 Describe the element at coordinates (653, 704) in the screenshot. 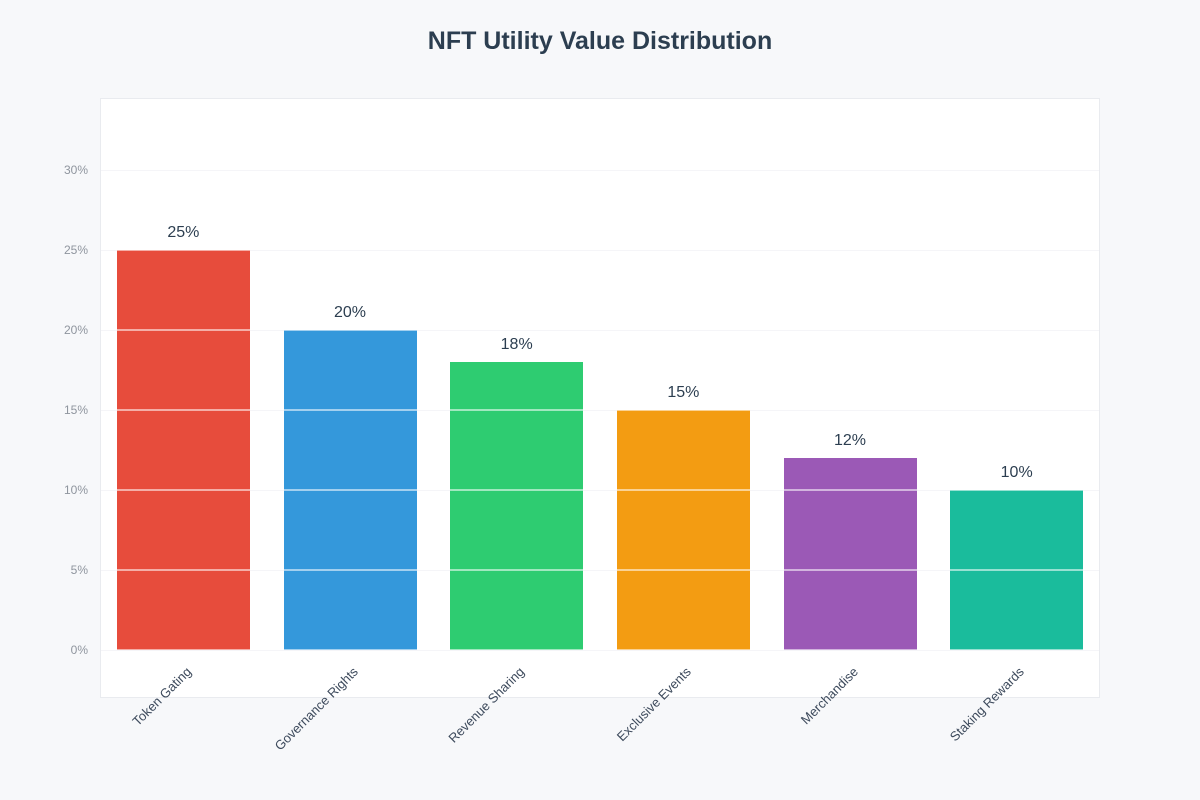

I see `x-axis-category-label: Exclusive Events` at that location.